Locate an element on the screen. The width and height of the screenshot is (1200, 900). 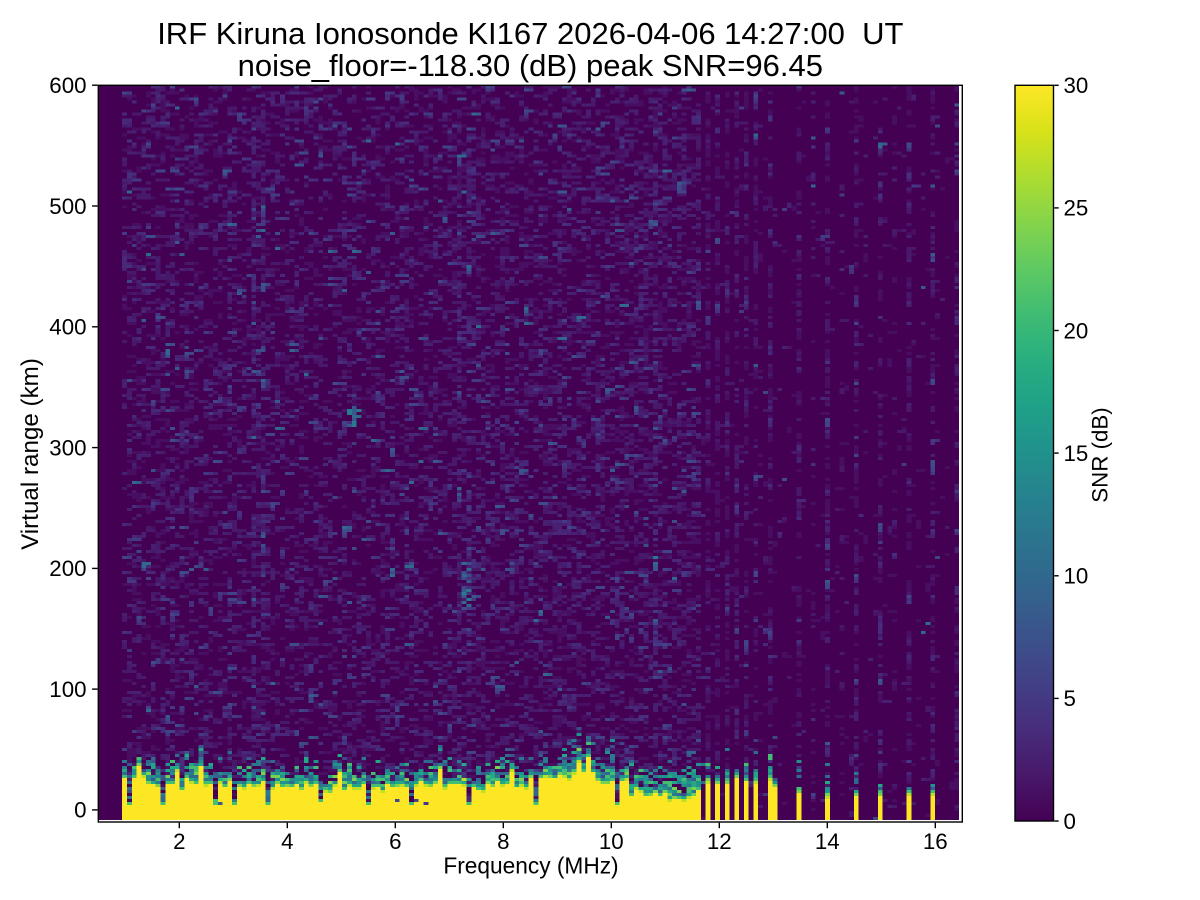
svg-text: 15 is located at coordinates (1076, 453).